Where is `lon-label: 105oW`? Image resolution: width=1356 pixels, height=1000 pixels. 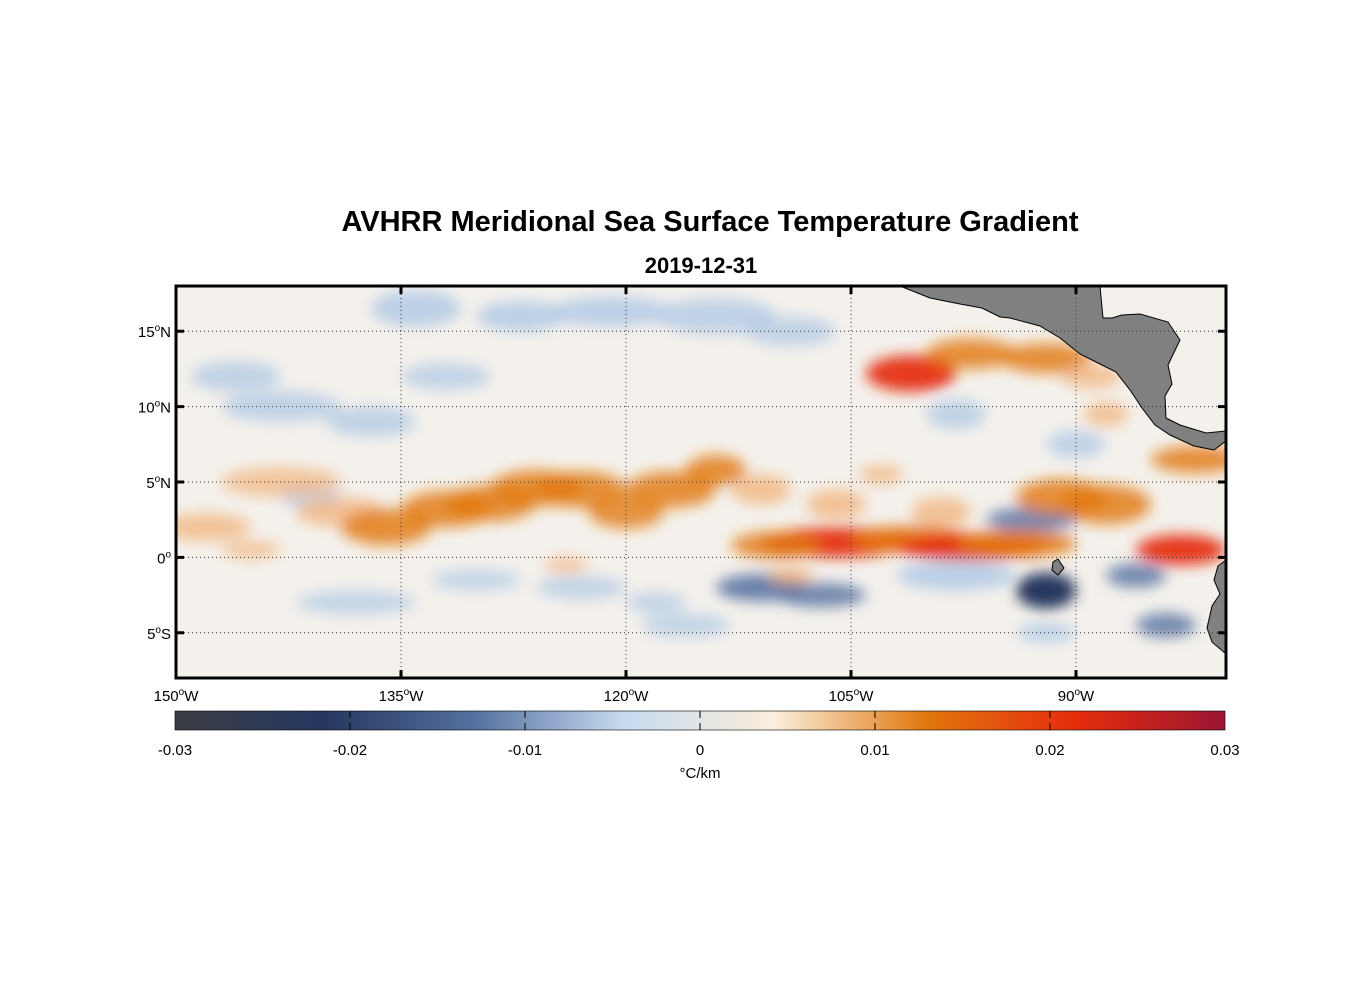
lon-label: 105oW is located at coordinates (852, 696).